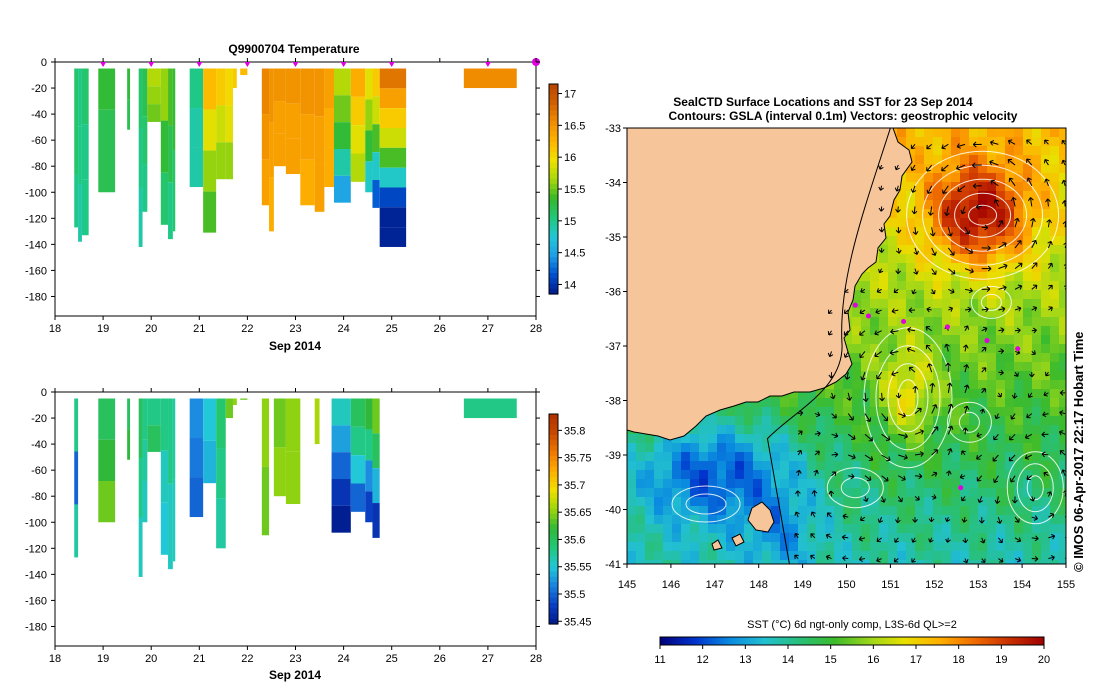 This screenshot has height=700, width=1099. What do you see at coordinates (1018, 349) in the screenshot?
I see `seal-location` at bounding box center [1018, 349].